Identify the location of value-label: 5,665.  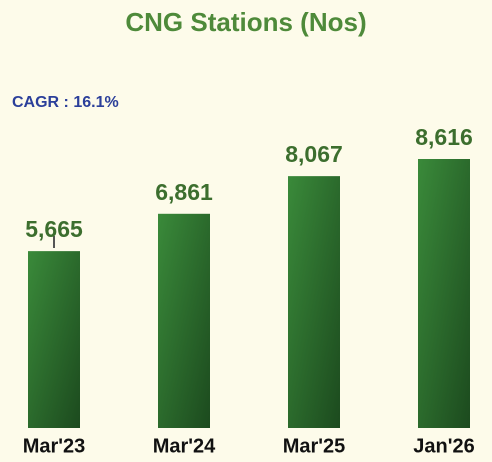
(54, 229).